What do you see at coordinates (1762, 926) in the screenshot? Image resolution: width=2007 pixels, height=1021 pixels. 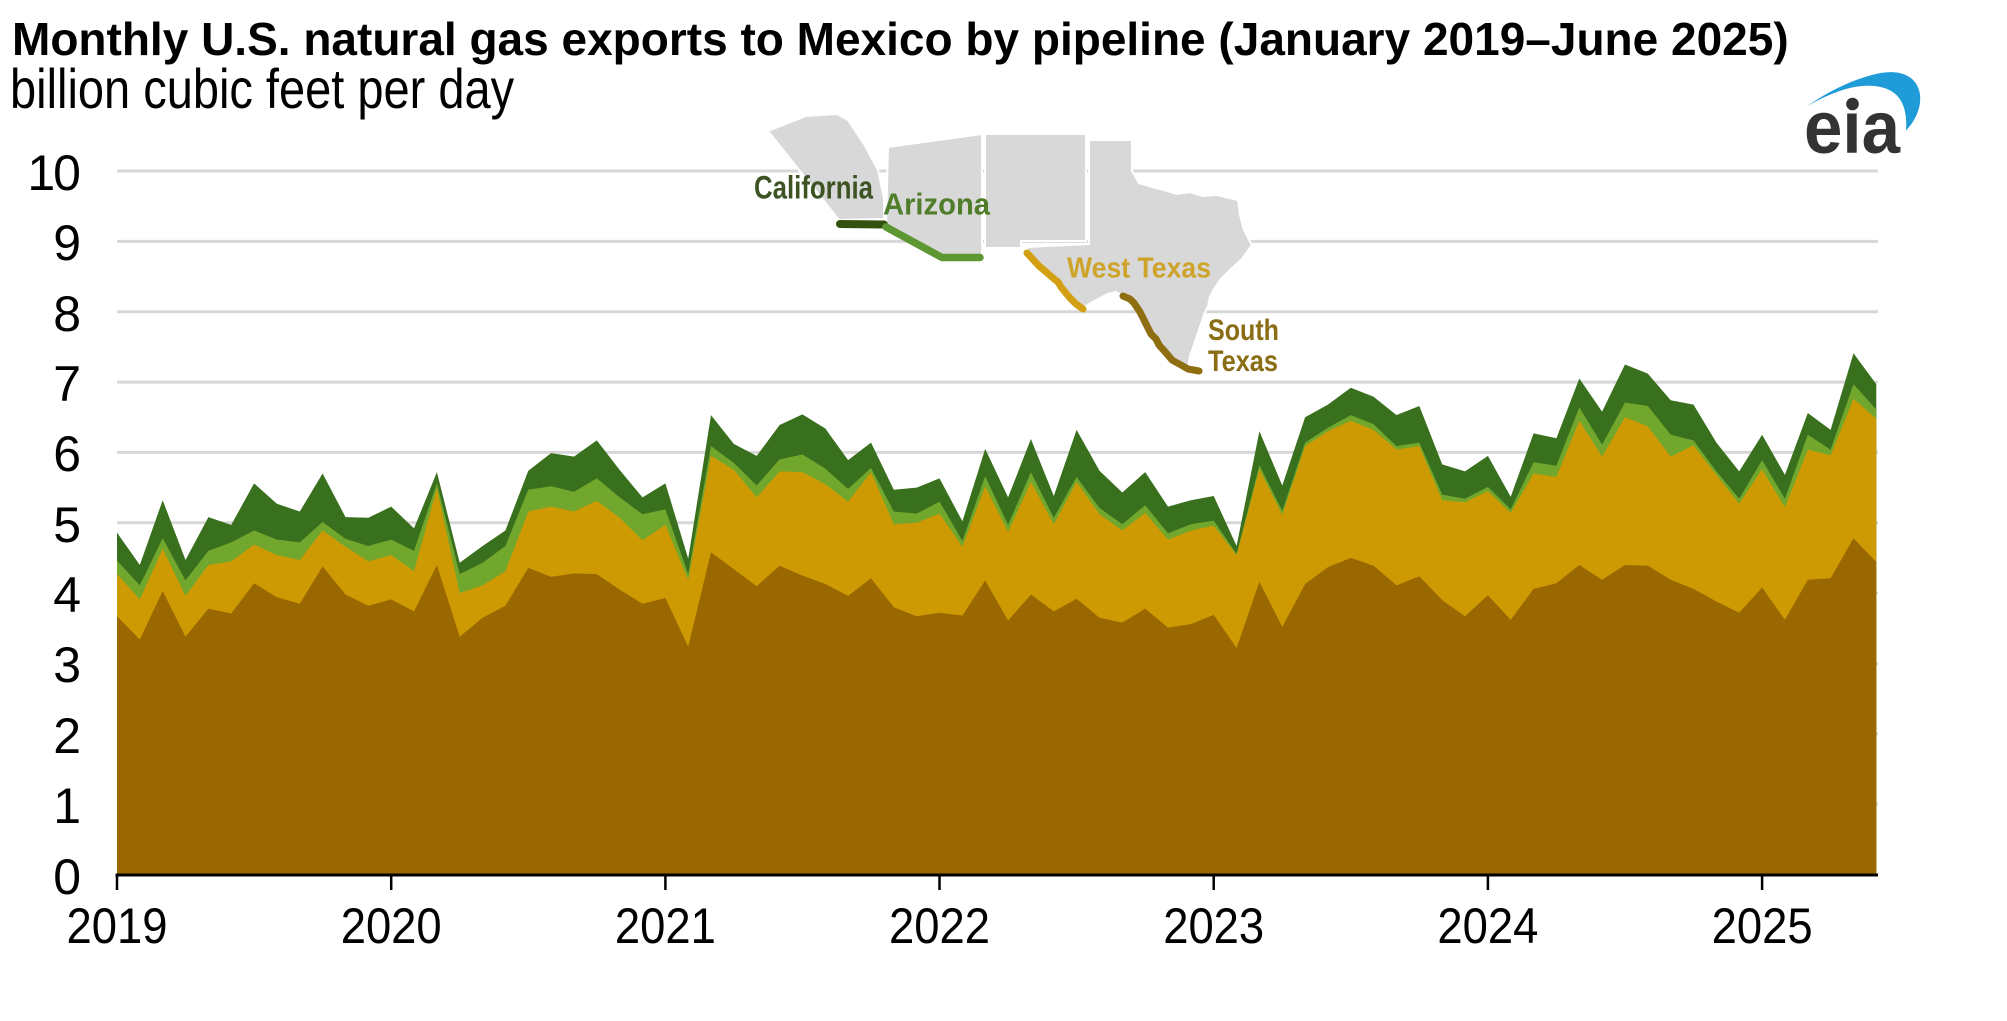 I see `svg-text: 2025` at bounding box center [1762, 926].